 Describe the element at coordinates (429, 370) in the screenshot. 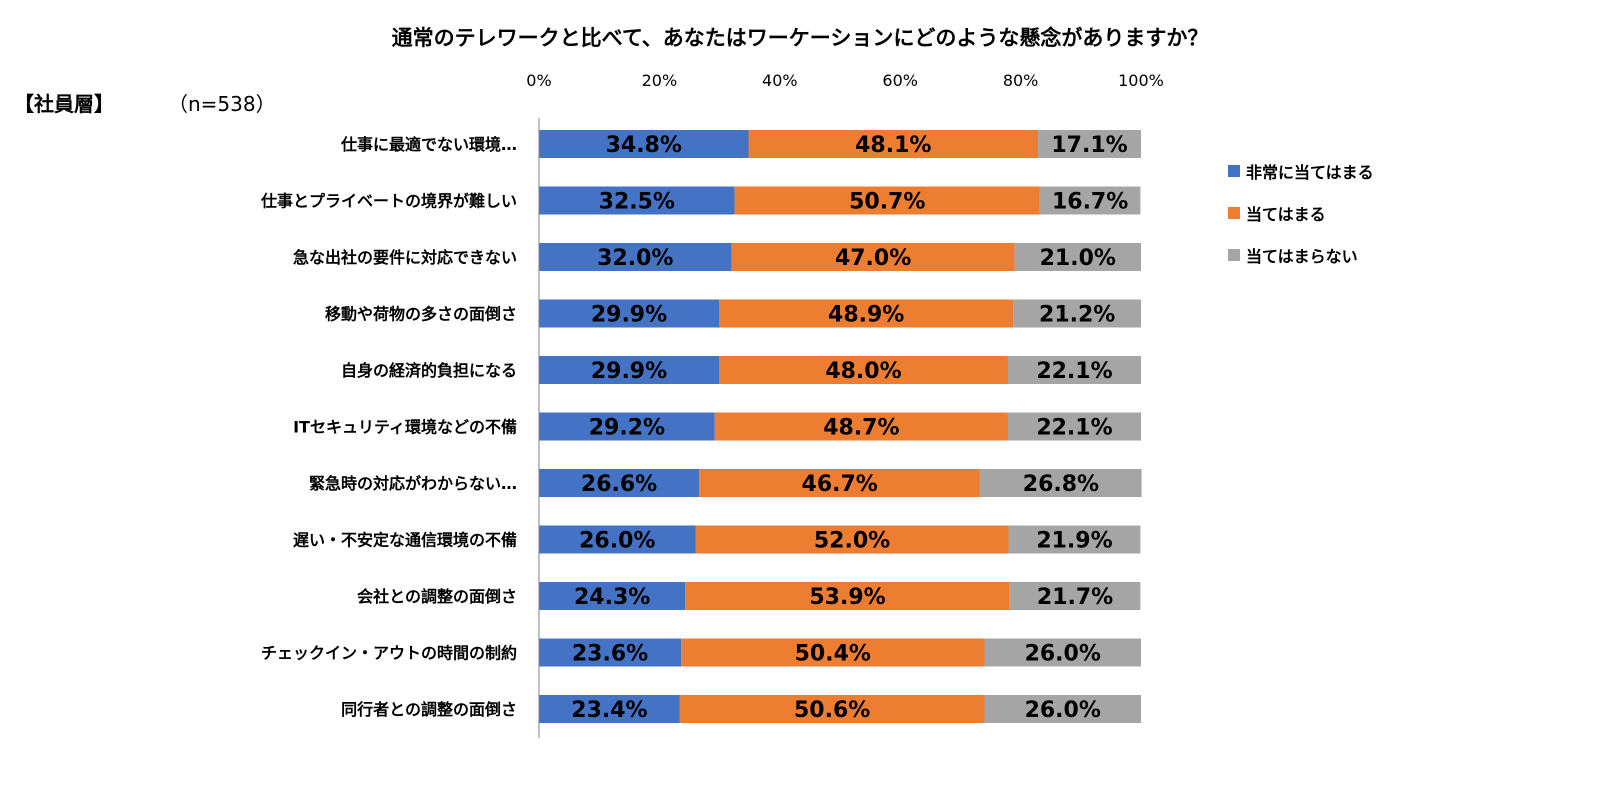

I see `category-label-4: 自身の経済的負担になる` at that location.